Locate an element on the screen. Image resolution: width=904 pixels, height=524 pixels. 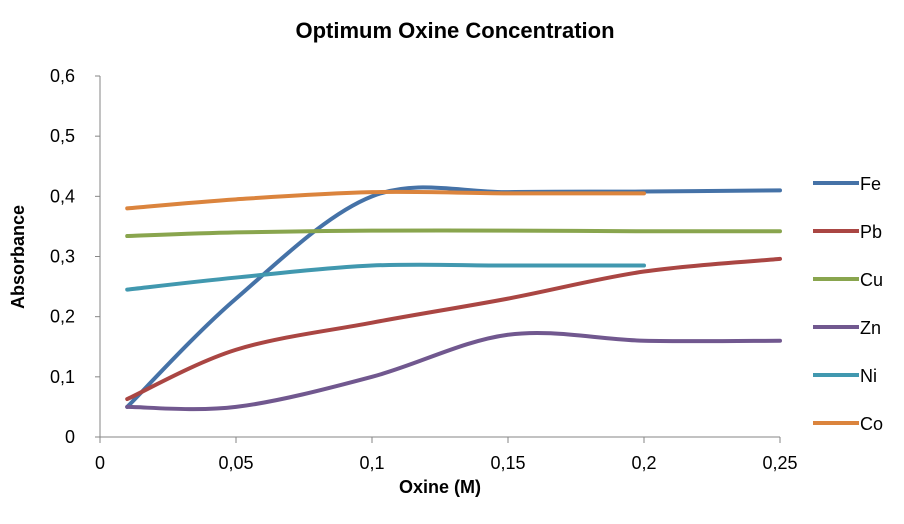
y-tick-label: 0,2 is located at coordinates (62, 317).